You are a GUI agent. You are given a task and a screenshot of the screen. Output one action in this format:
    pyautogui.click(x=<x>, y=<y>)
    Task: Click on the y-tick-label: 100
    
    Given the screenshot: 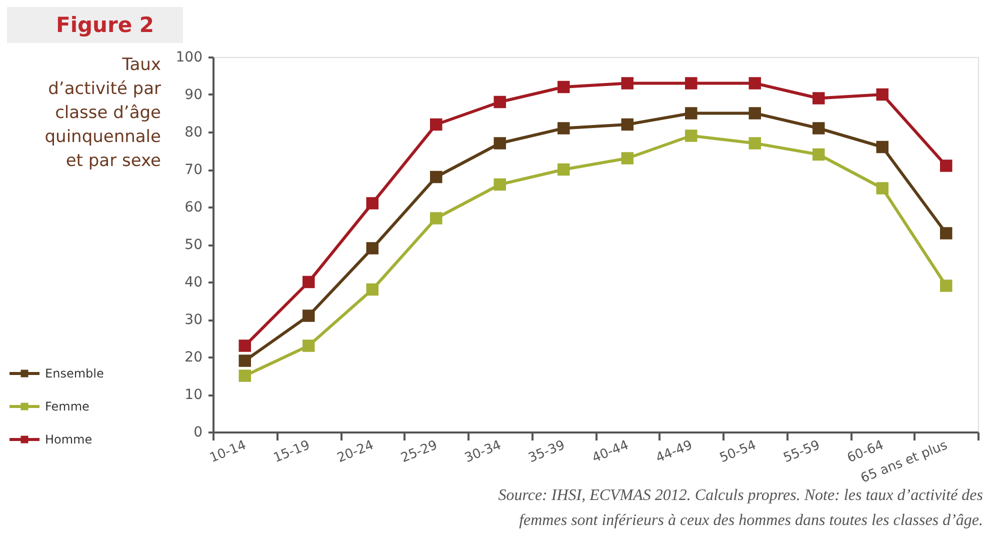 What is the action you would take?
    pyautogui.click(x=189, y=58)
    